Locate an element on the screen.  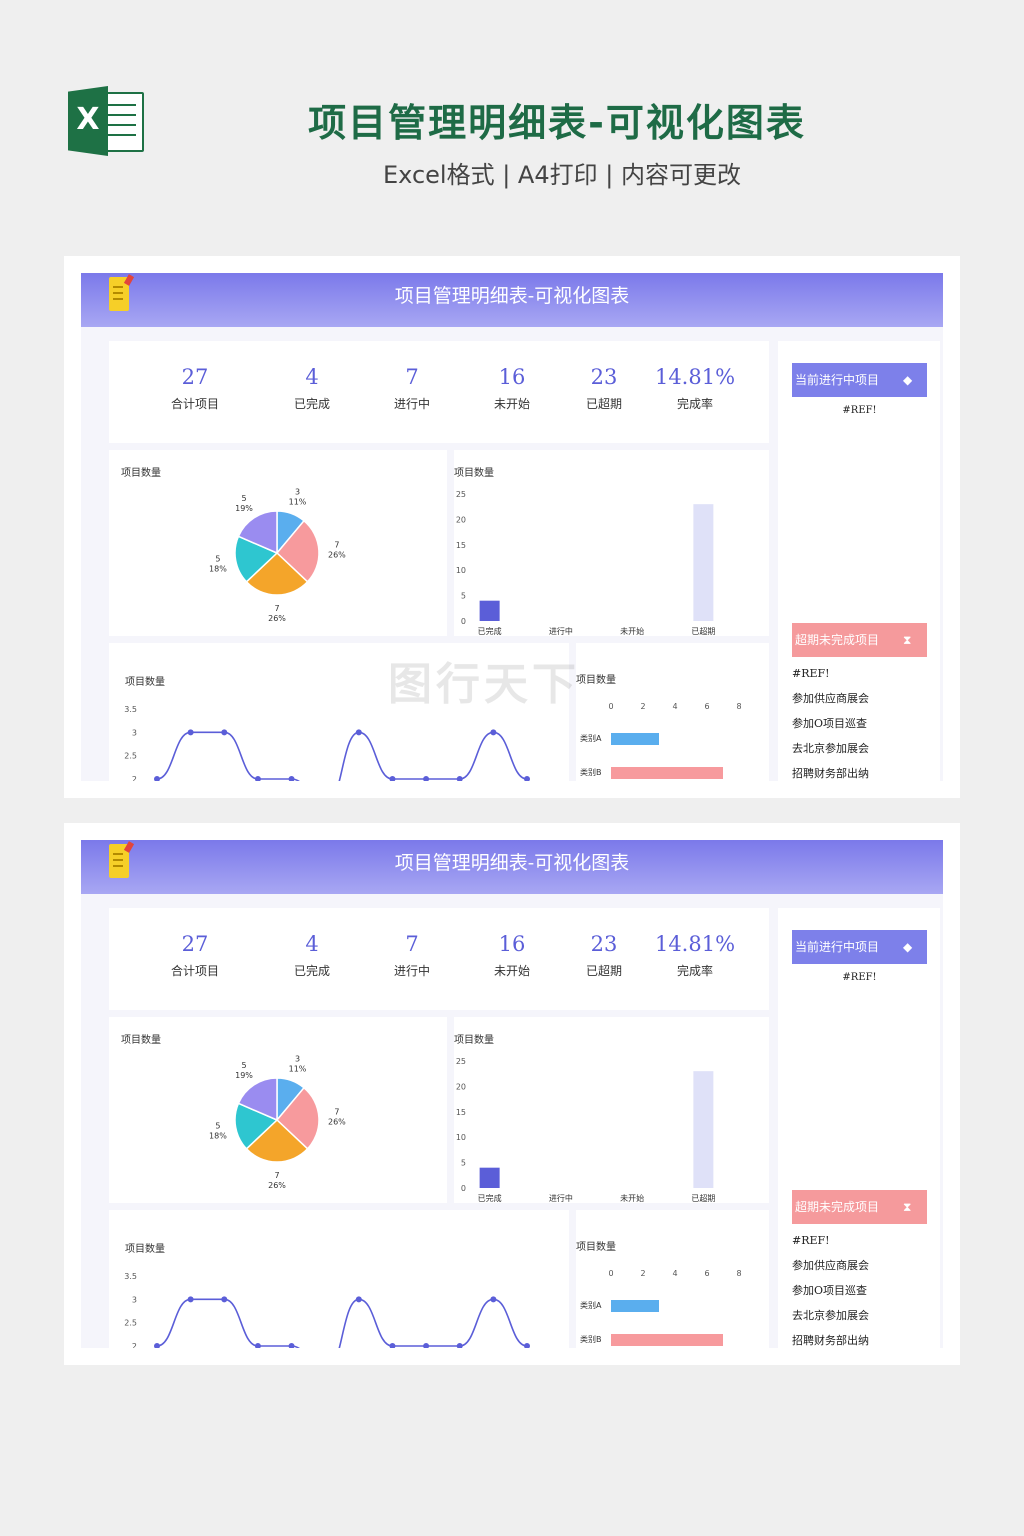
pie-value-label: 3 is located at coordinates (297, 492).